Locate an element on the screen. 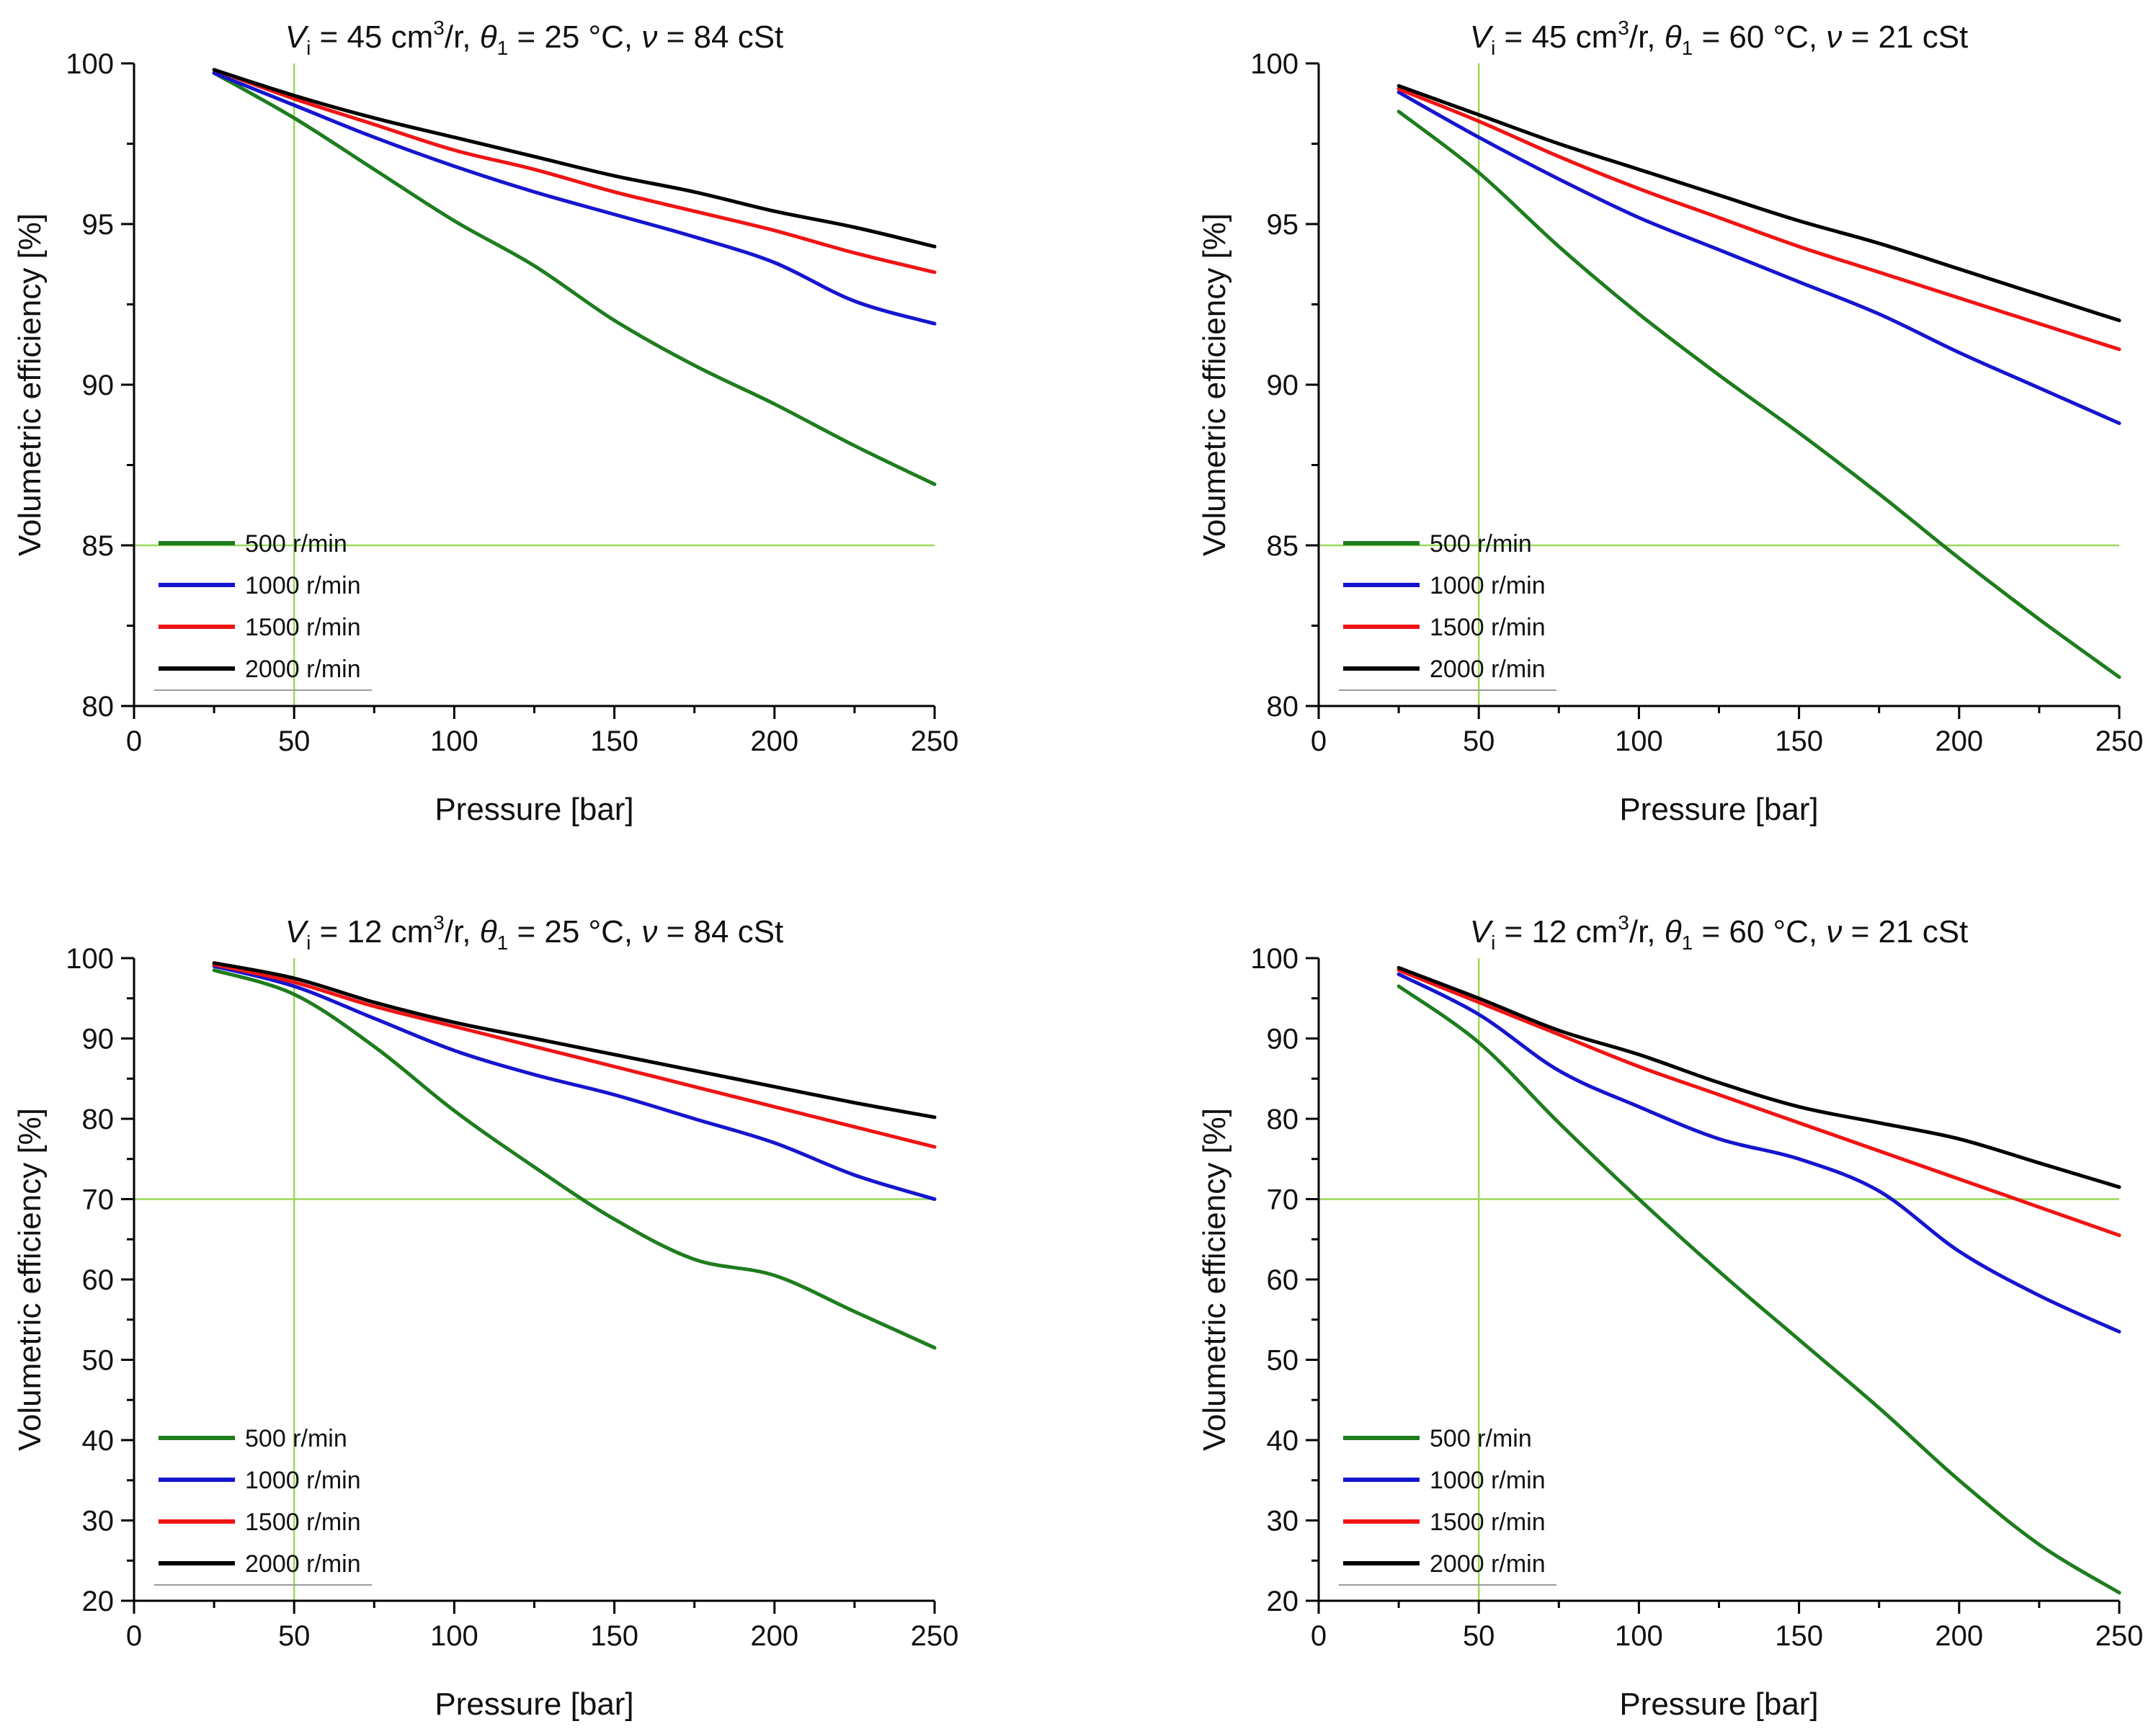  y-tick-label: 40 is located at coordinates (99, 1441).